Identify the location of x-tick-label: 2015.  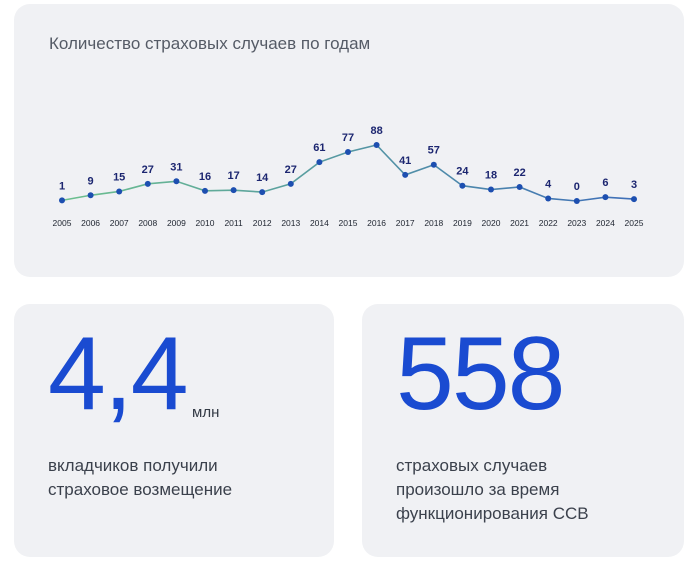
(348, 223).